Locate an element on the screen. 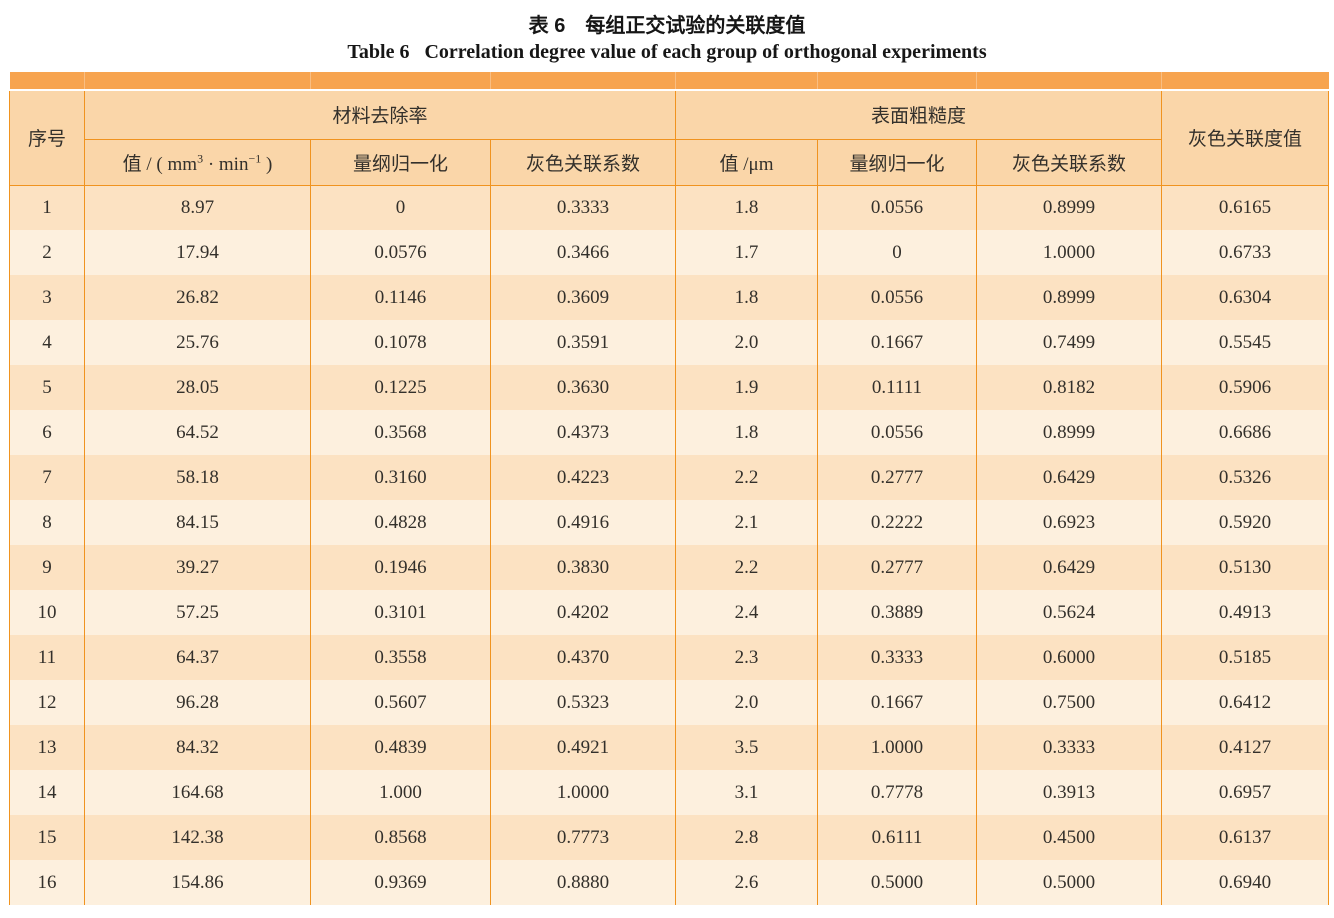 This screenshot has height=918, width=1334. roughness-normalized-cell: 0.3333 is located at coordinates (897, 657).